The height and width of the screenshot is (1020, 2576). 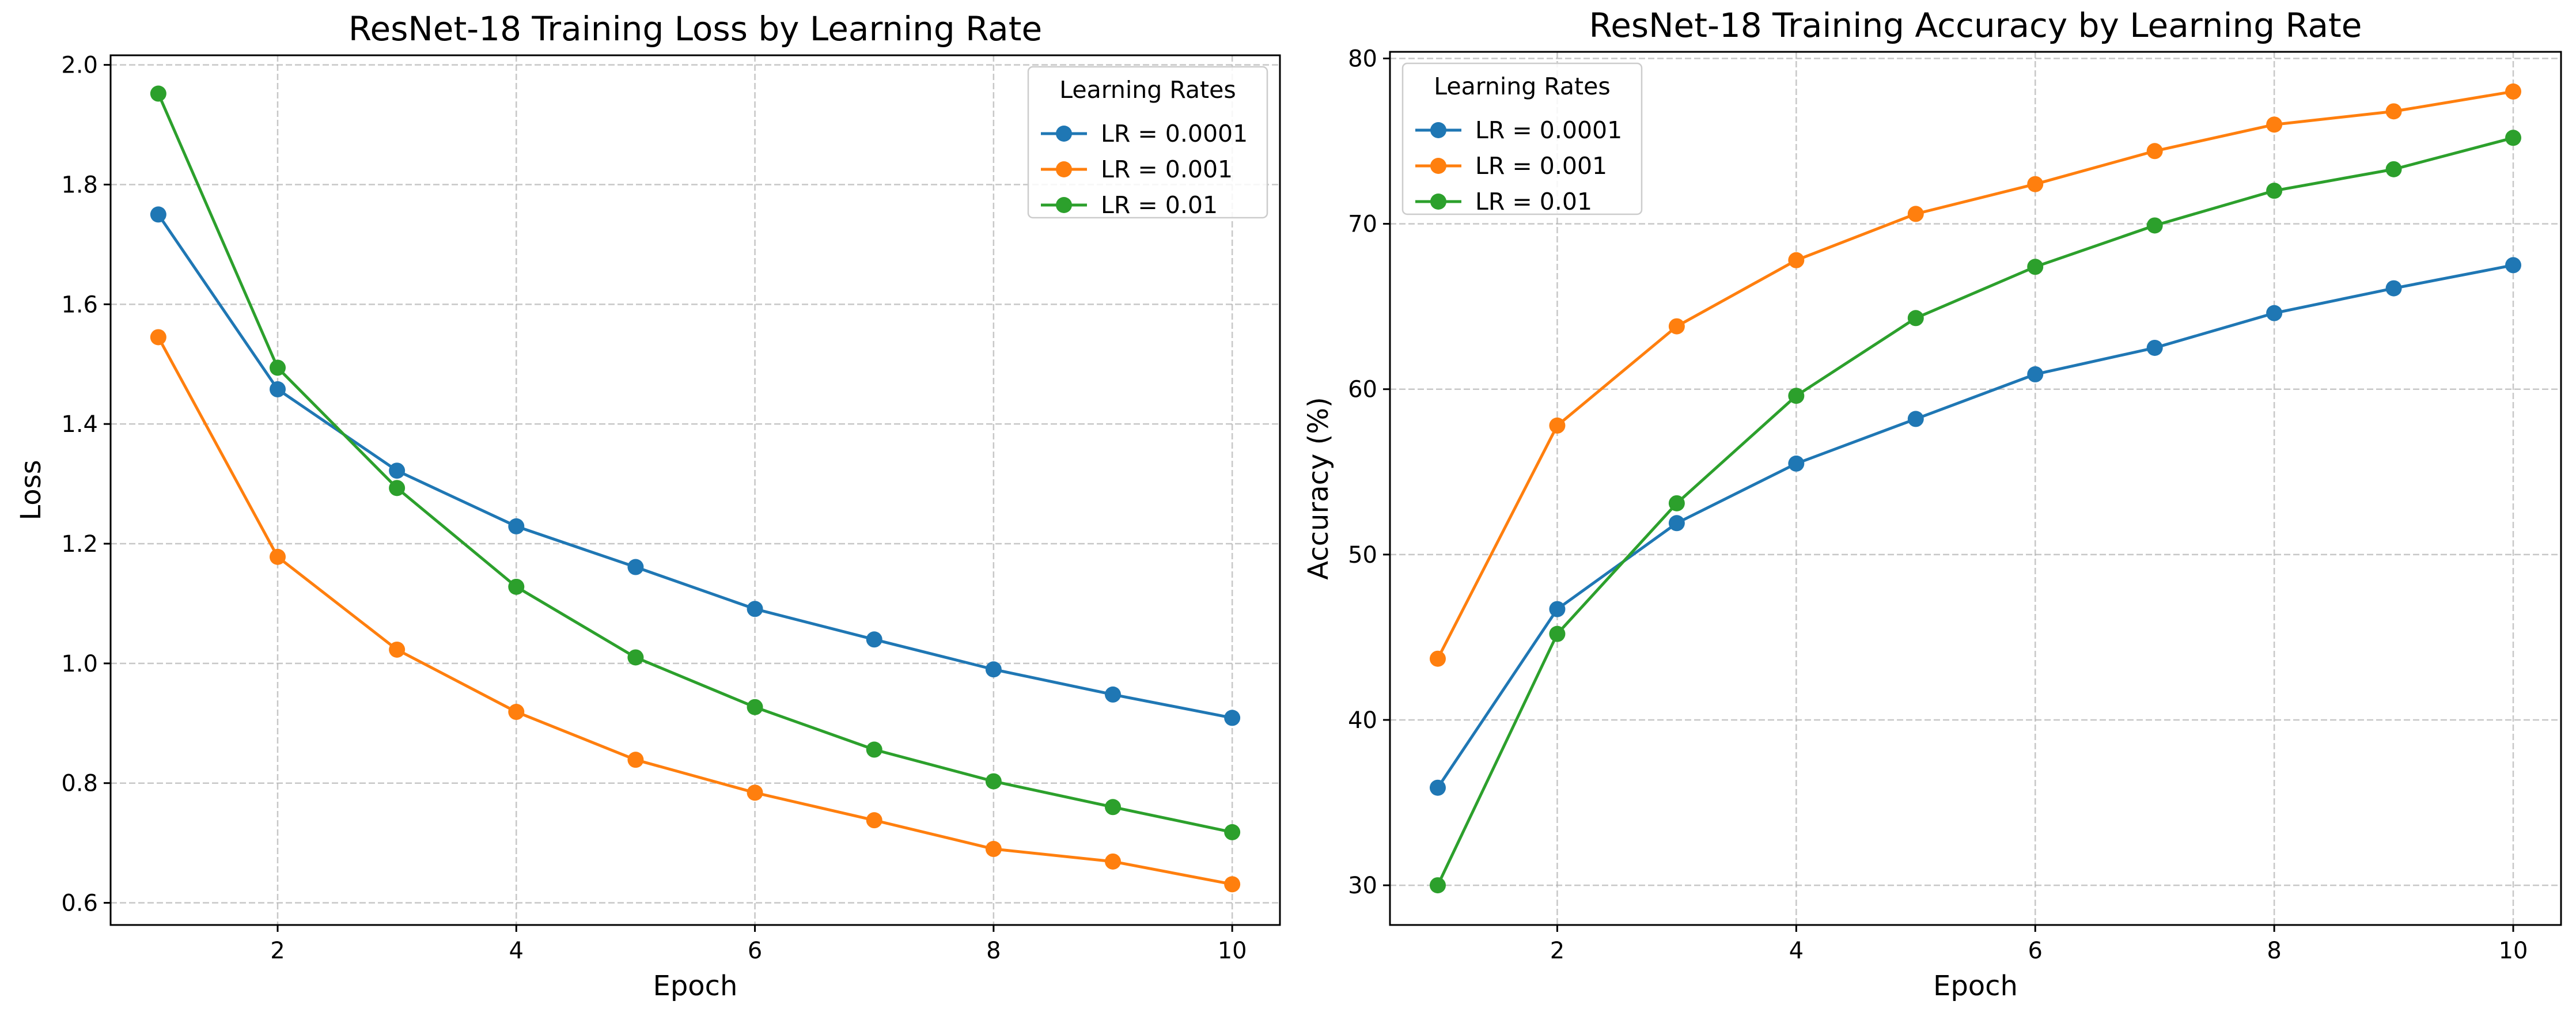 I want to click on accuracy-y-tick-label: 60, so click(x=1362, y=390).